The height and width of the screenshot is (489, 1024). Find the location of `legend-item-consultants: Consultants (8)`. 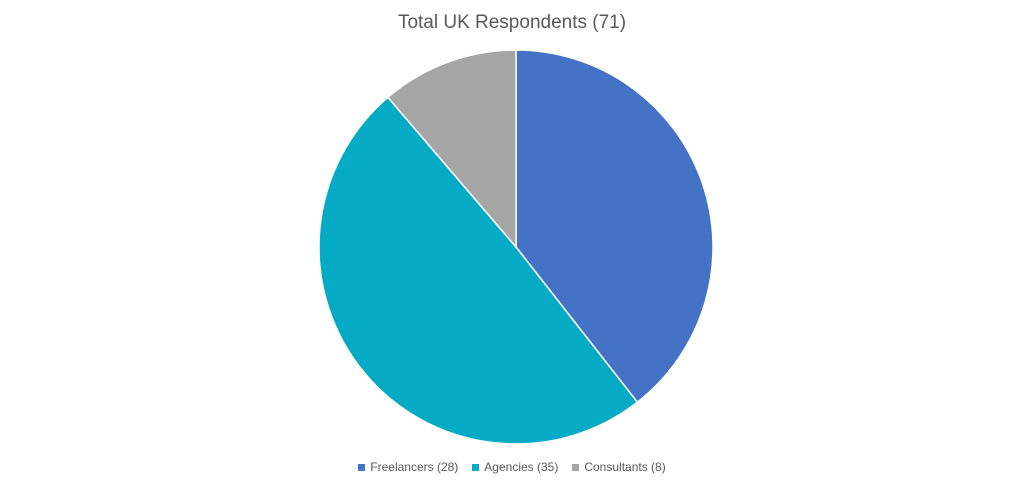

legend-item-consultants: Consultants (8) is located at coordinates (619, 467).